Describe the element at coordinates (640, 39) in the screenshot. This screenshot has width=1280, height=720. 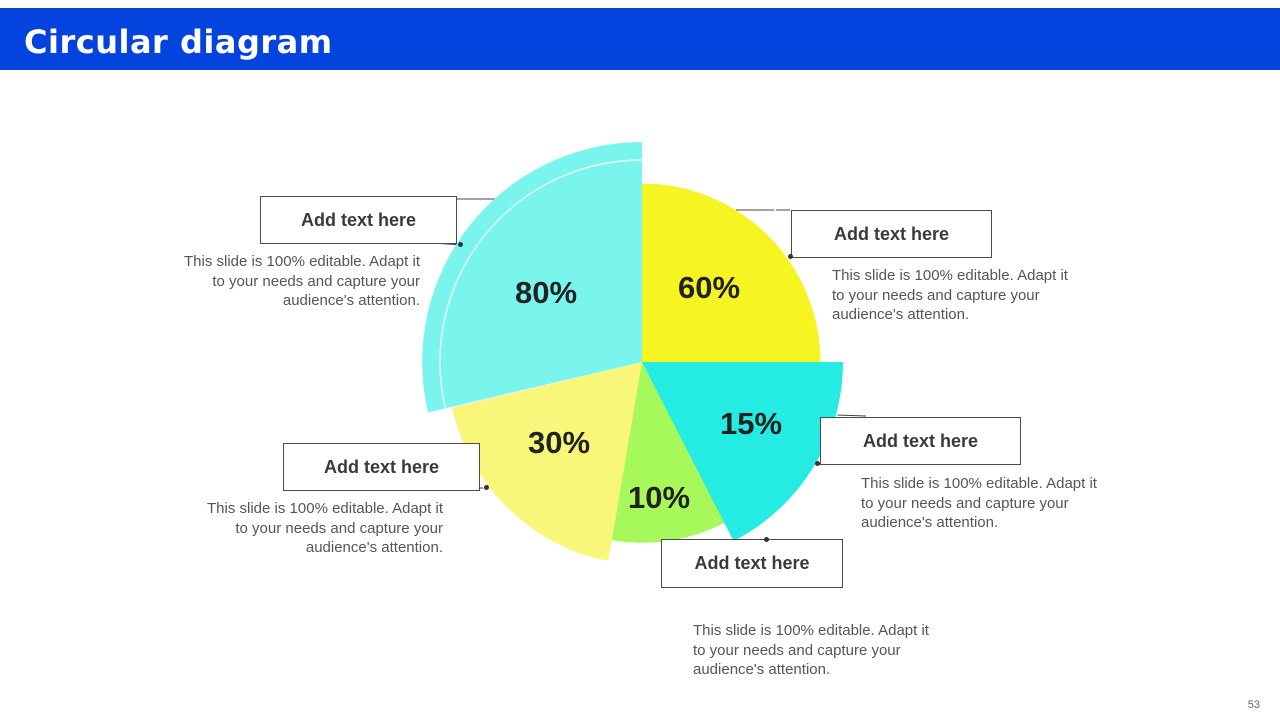
I see `title-bar: Circular diagram` at that location.